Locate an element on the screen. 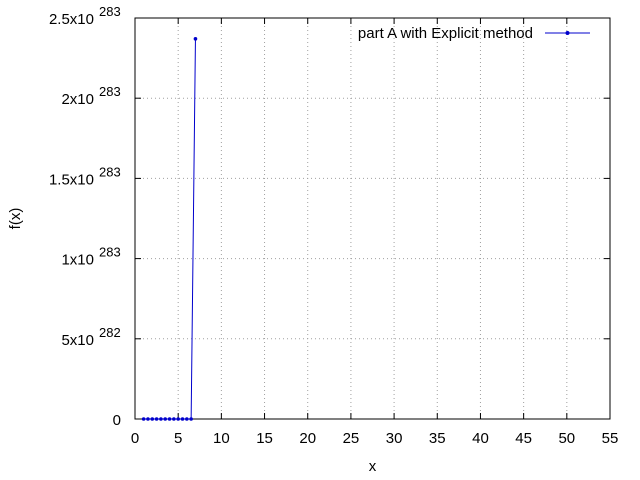 Image resolution: width=640 pixels, height=480 pixels. x-tick-label: 45 is located at coordinates (523, 438).